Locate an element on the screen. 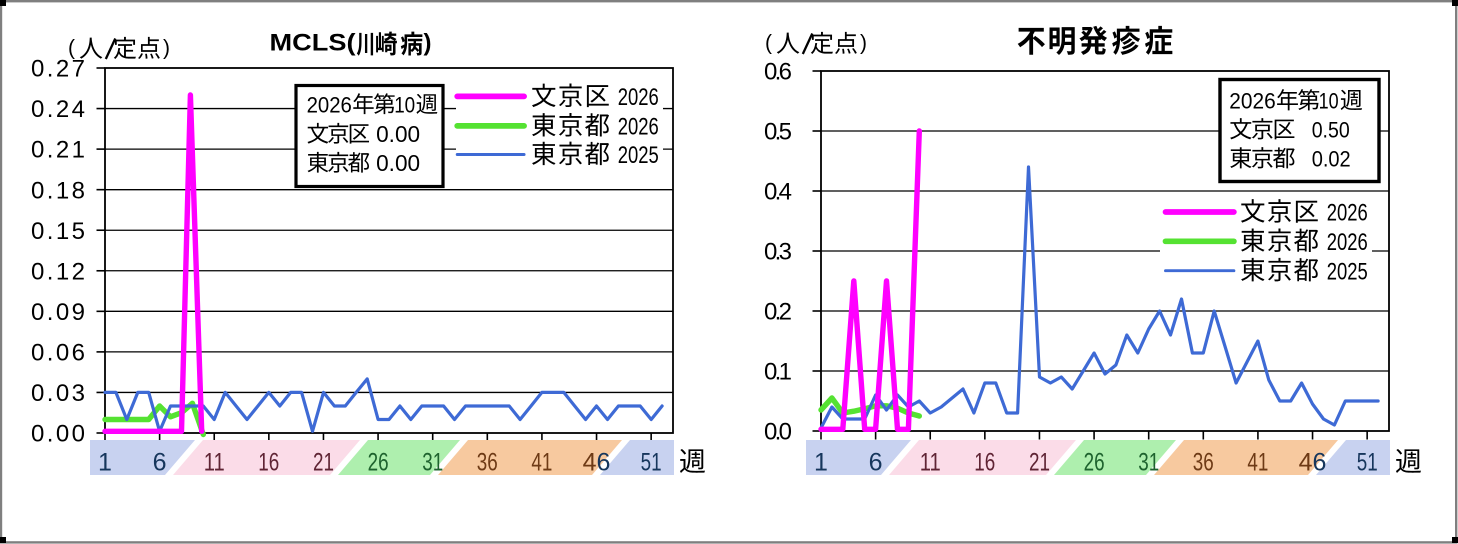 The height and width of the screenshot is (544, 1458). svg-text: 0.12 is located at coordinates (58, 271).